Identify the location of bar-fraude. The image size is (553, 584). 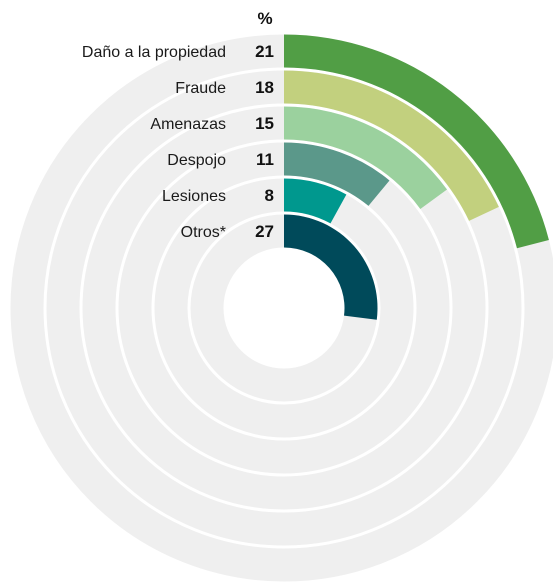
(391, 145).